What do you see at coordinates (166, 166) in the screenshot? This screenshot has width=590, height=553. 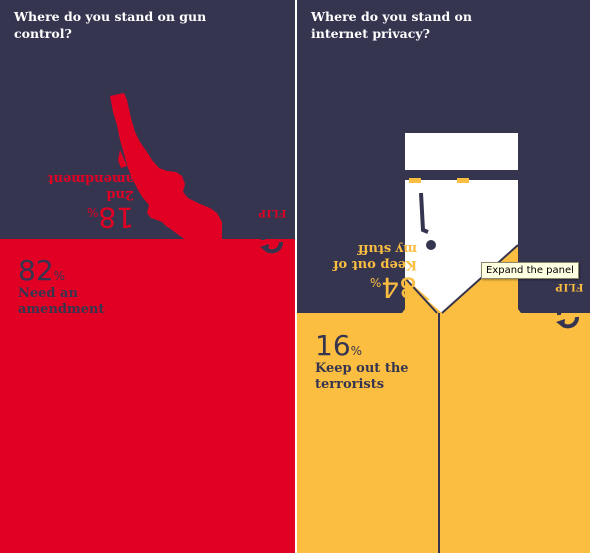 I see `gun-icon` at bounding box center [166, 166].